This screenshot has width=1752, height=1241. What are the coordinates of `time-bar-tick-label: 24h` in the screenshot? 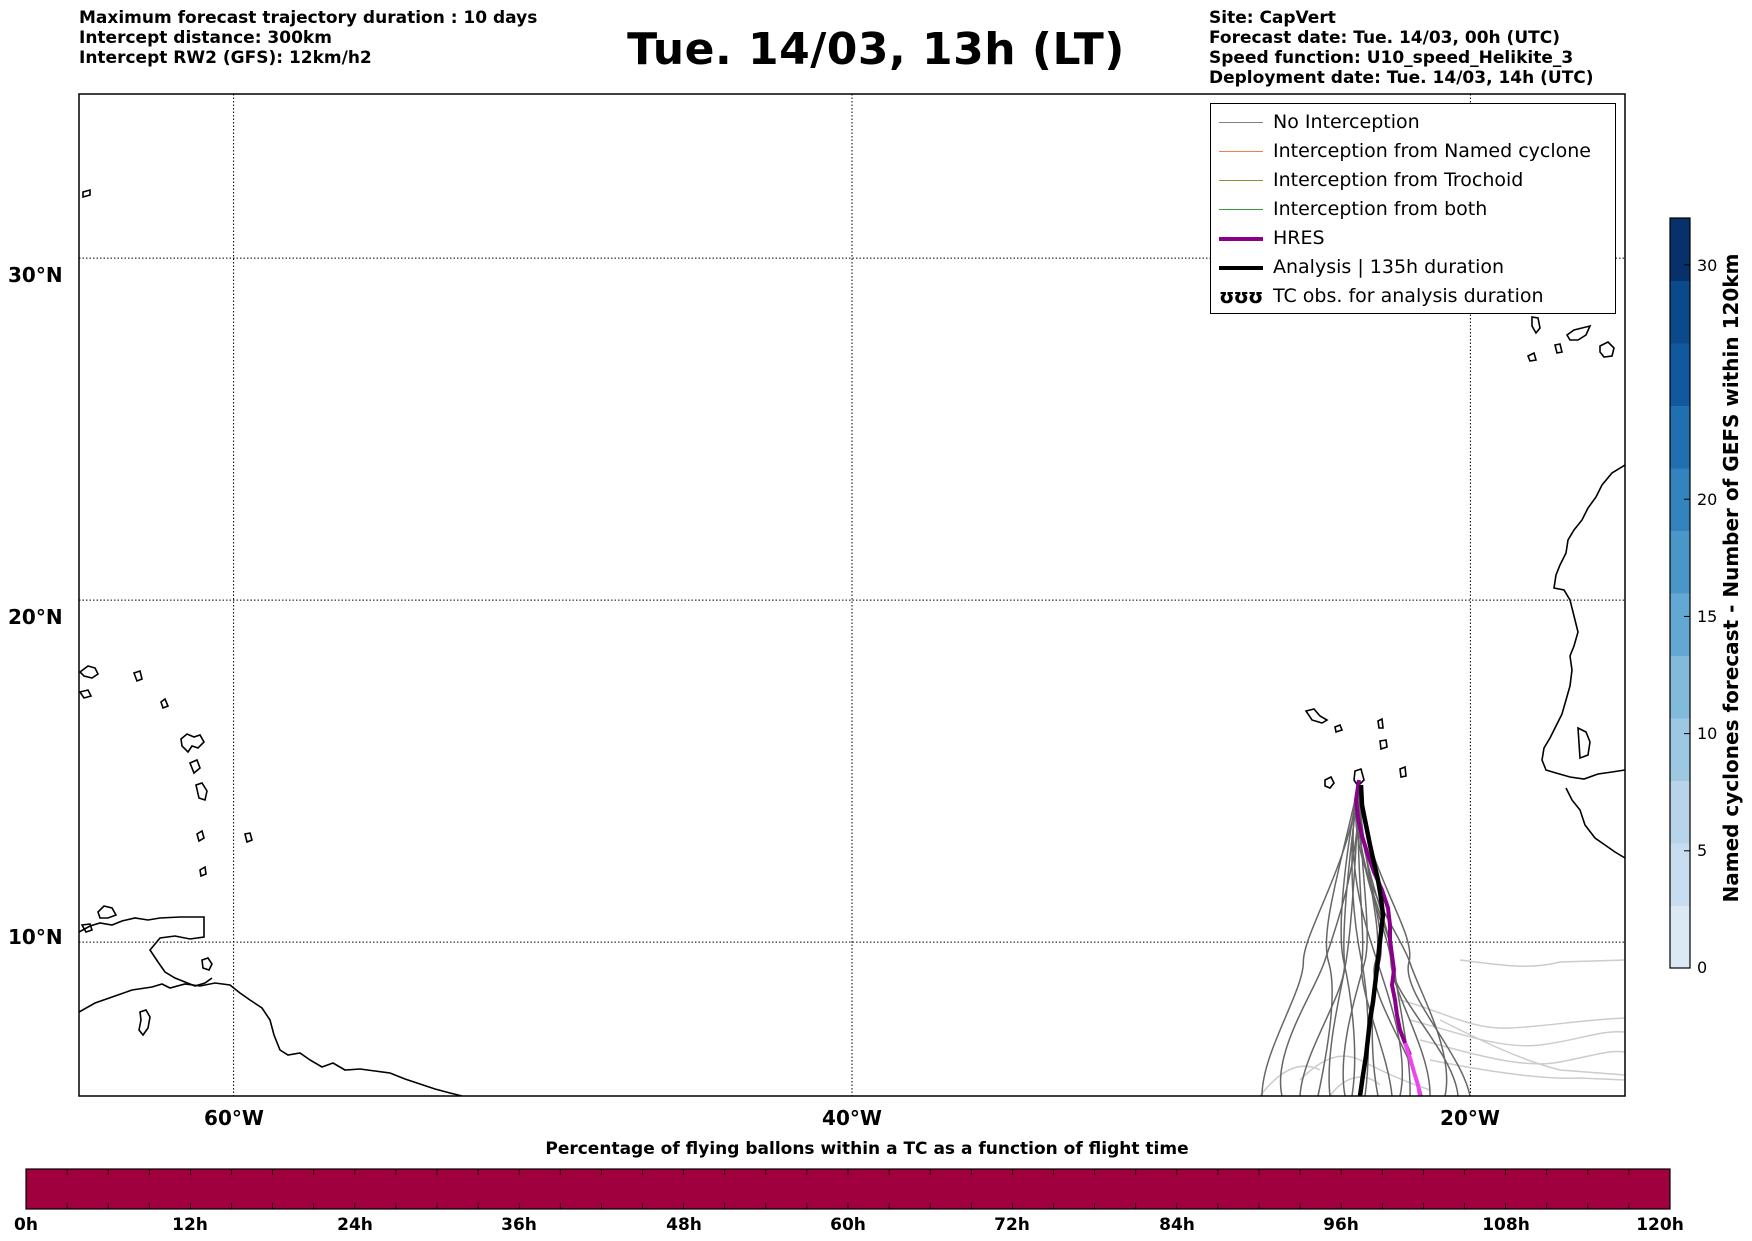 It's located at (355, 1225).